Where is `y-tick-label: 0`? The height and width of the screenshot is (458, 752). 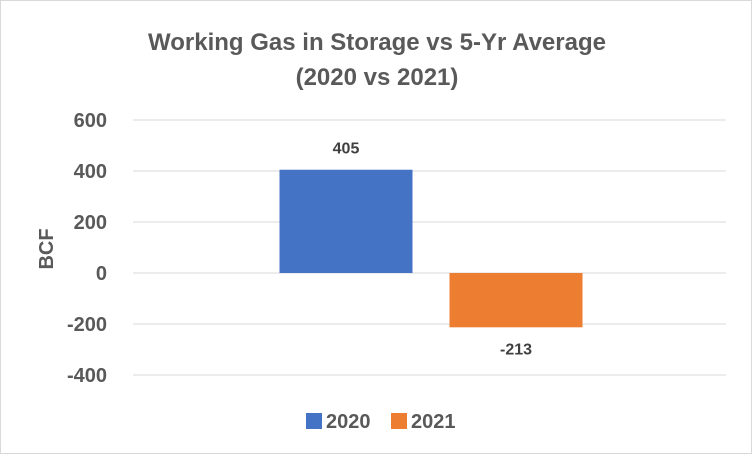
y-tick-label: 0 is located at coordinates (101, 274).